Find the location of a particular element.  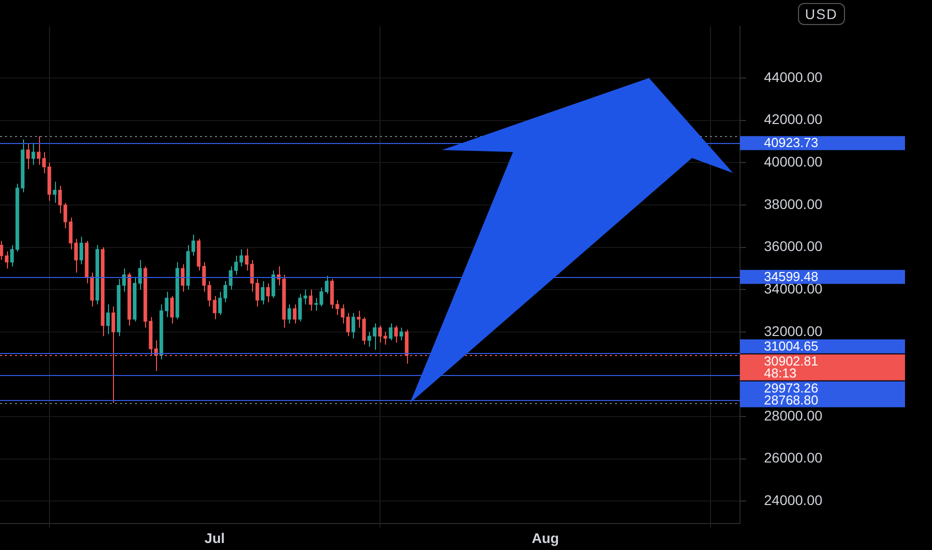

y-tick-label: 38000.00 is located at coordinates (793, 204).